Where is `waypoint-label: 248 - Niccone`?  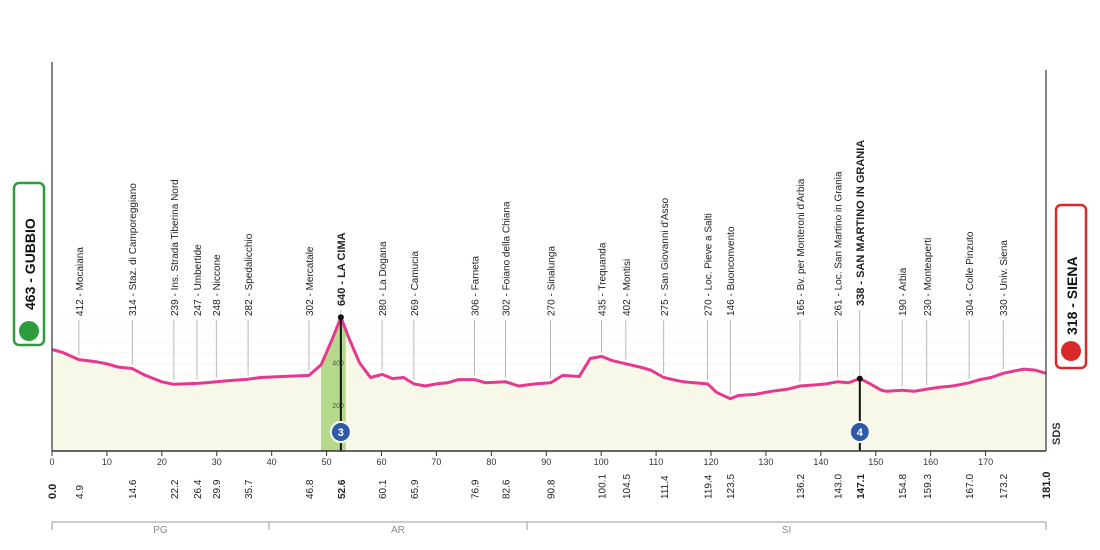
waypoint-label: 248 - Niccone is located at coordinates (217, 285).